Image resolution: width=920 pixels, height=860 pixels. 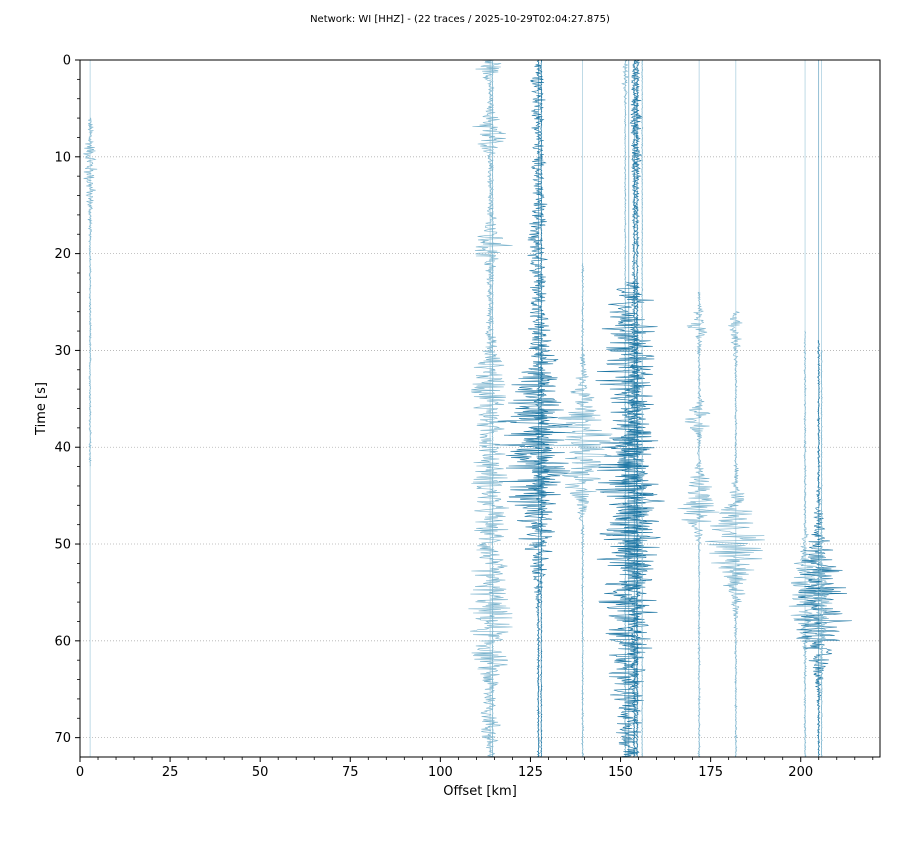 What do you see at coordinates (620, 772) in the screenshot?
I see `x-tick-label: 150` at bounding box center [620, 772].